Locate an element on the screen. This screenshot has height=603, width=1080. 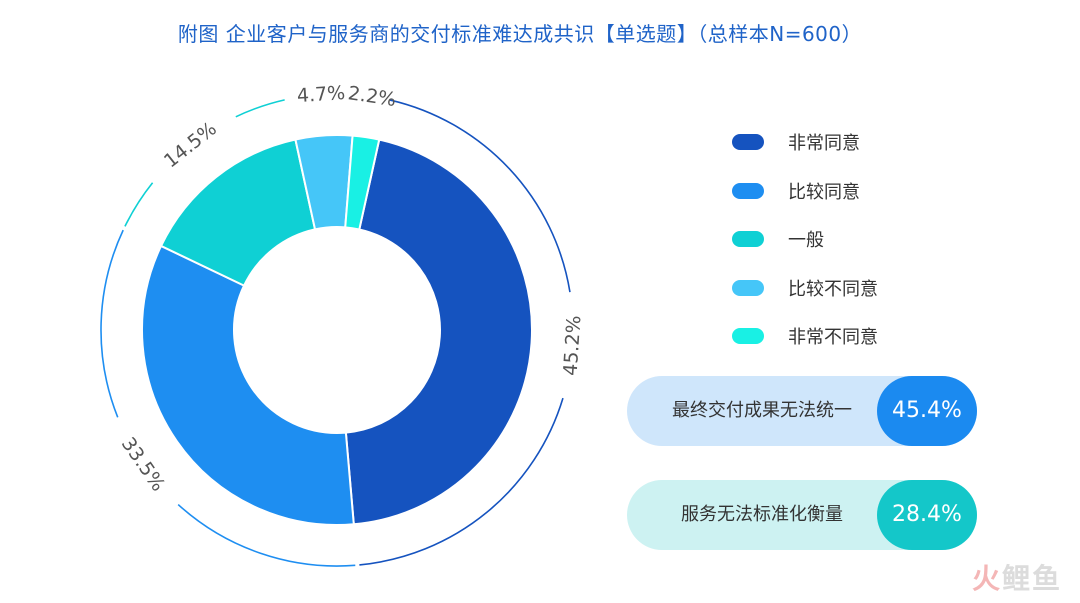
legend-label: 非常不同意 is located at coordinates (833, 338).